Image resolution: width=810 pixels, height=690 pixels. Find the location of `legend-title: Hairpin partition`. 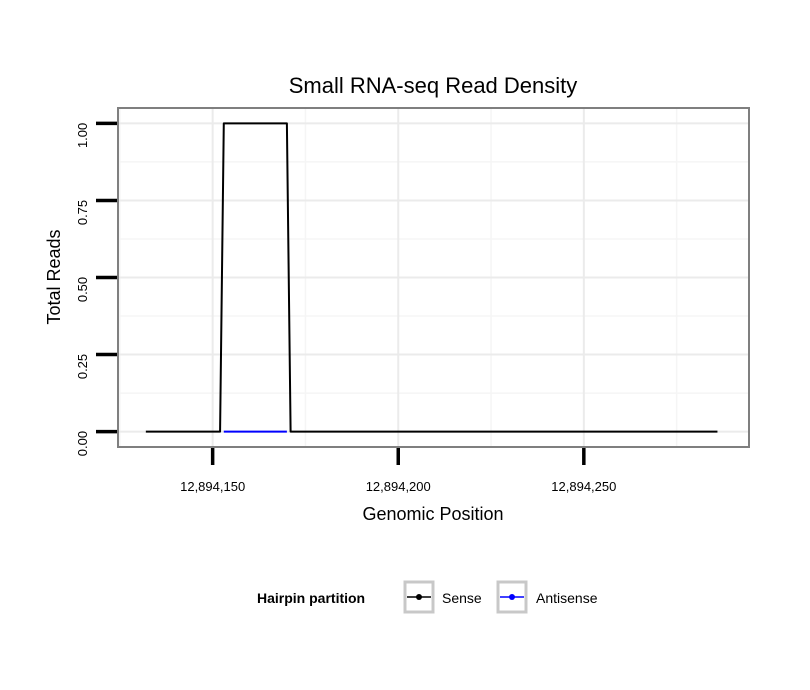

legend-title: Hairpin partition is located at coordinates (311, 598).